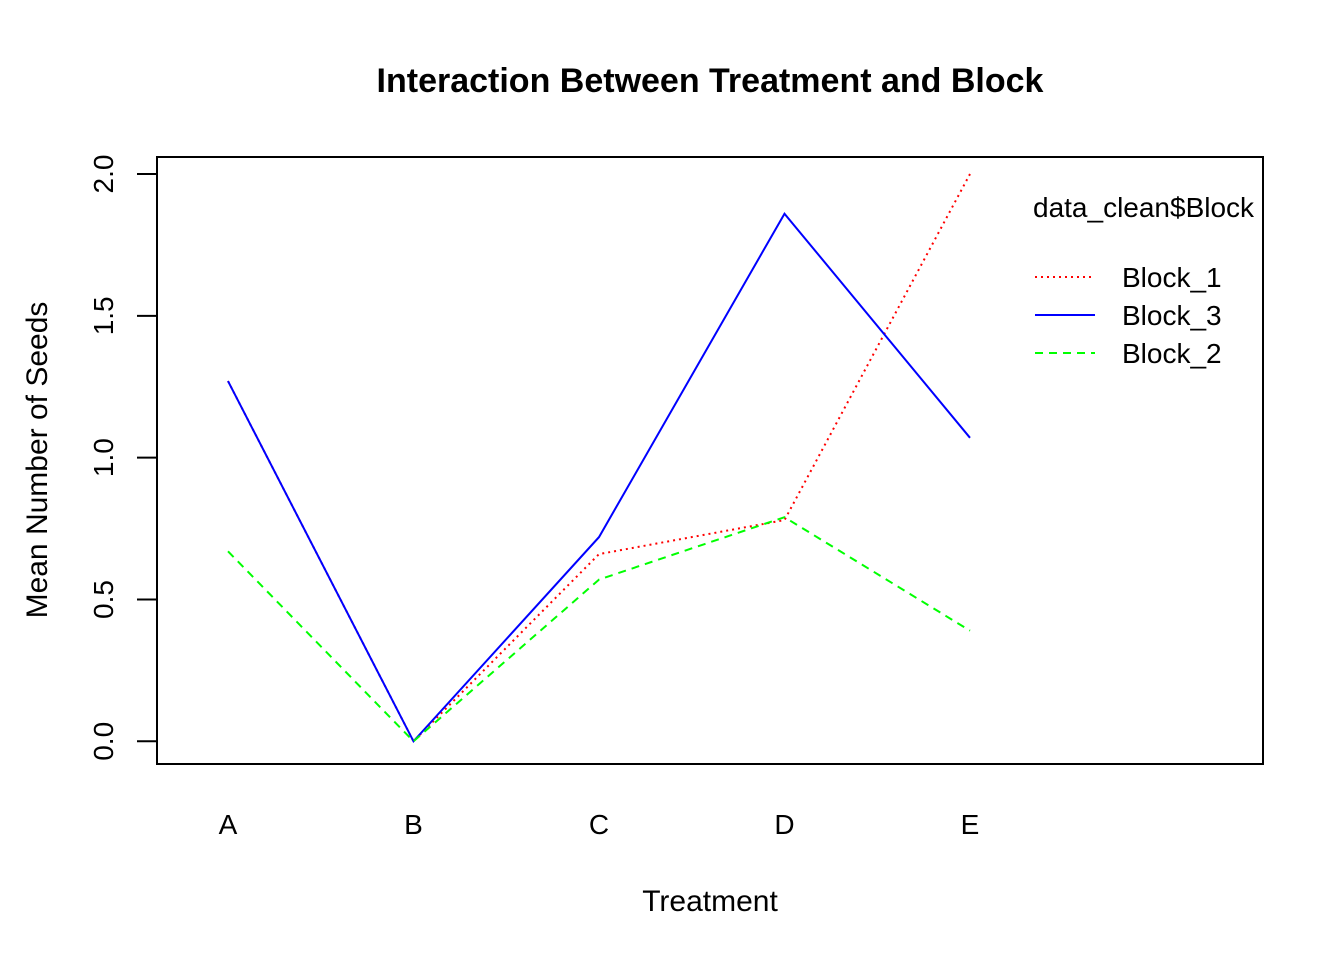  What do you see at coordinates (228, 824) in the screenshot?
I see `x-tick-label: A` at bounding box center [228, 824].